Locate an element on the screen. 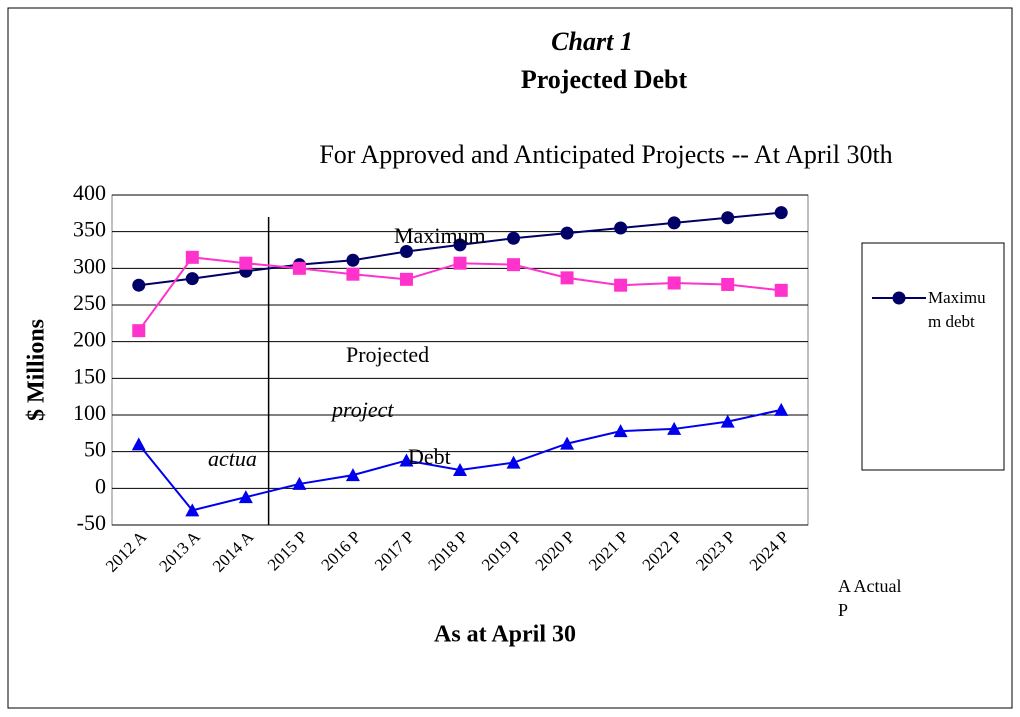 This screenshot has height=717, width=1020. y-tick-label: 150 is located at coordinates (89, 375).